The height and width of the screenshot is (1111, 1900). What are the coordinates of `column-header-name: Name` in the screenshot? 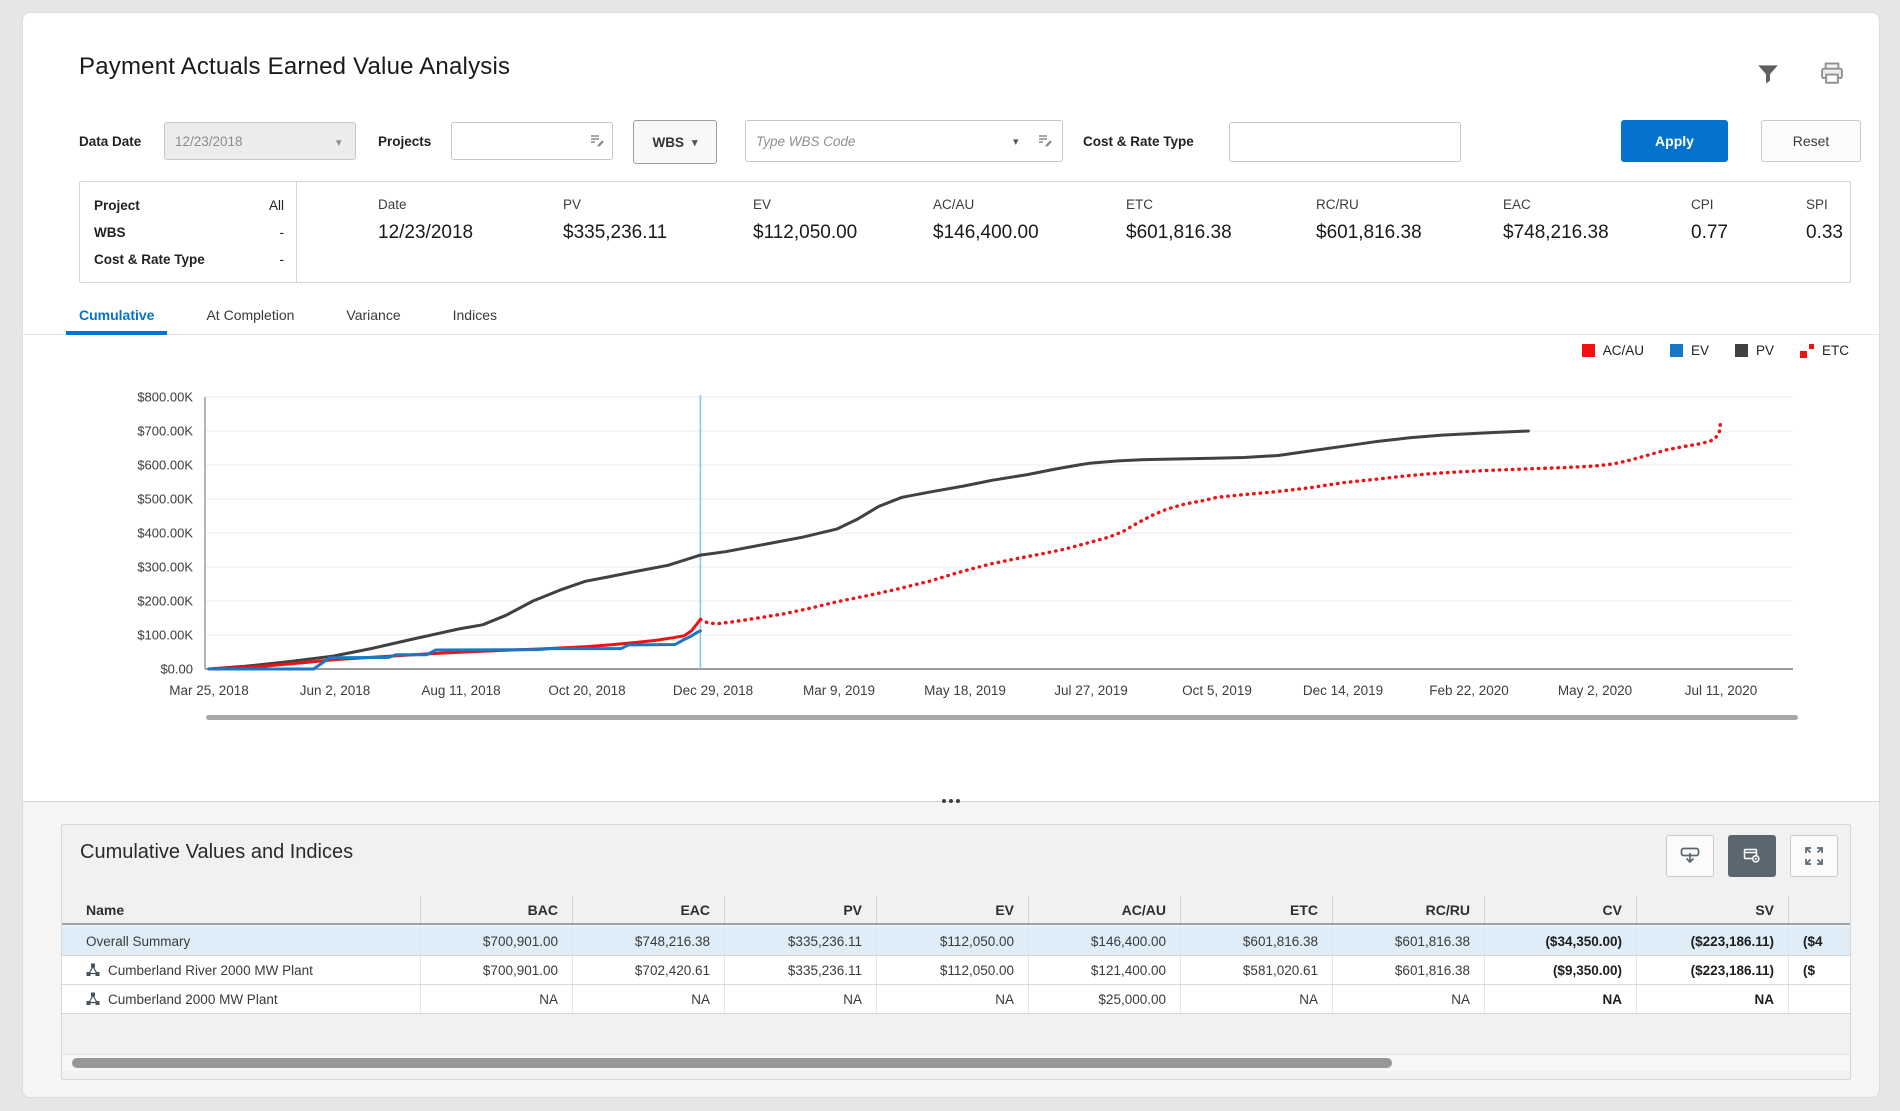 It's located at (105, 909).